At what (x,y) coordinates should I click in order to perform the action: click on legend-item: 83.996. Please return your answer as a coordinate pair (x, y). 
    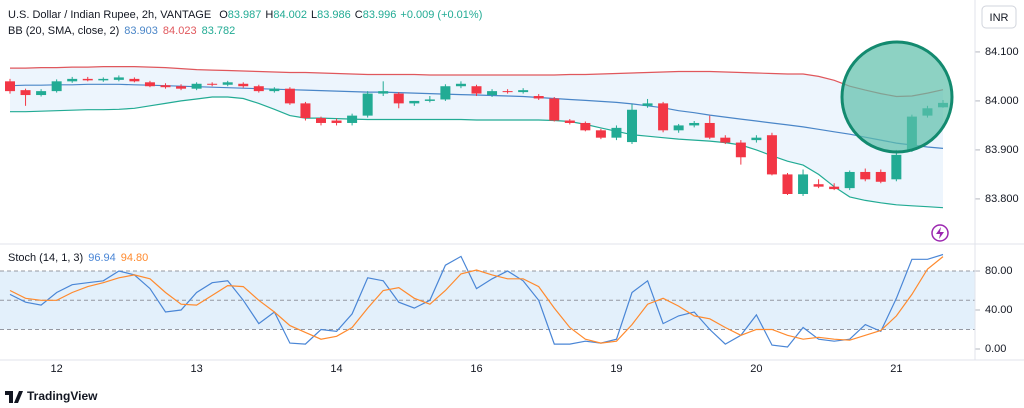
    Looking at the image, I should click on (380, 15).